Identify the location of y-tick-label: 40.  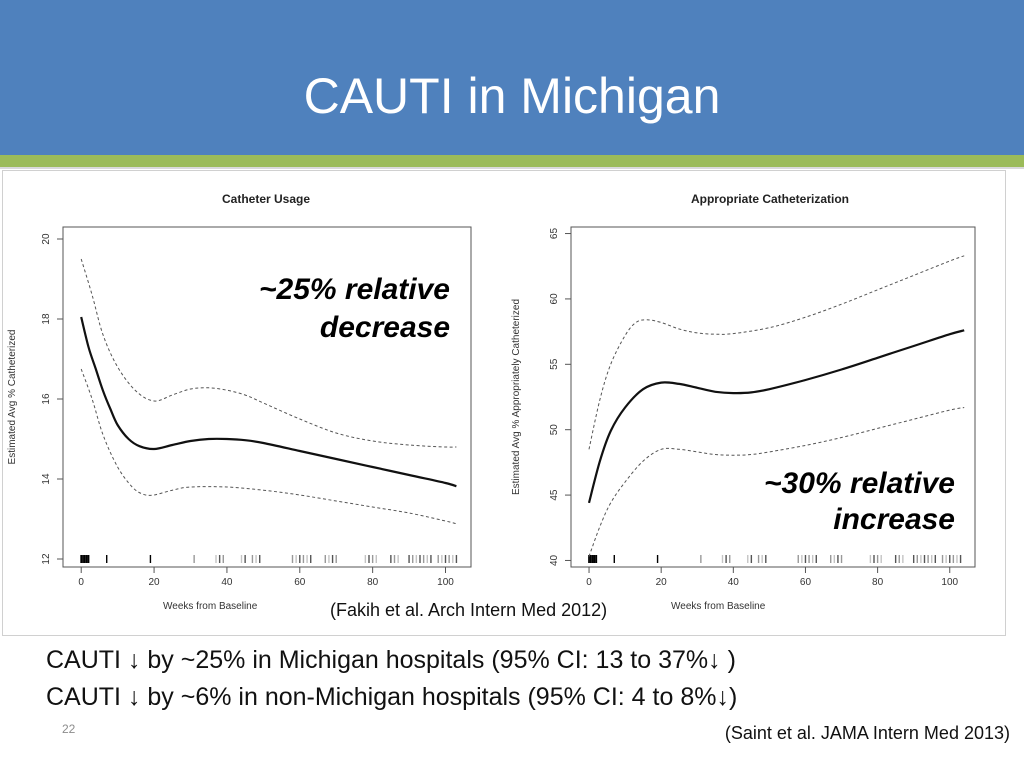
(554, 560).